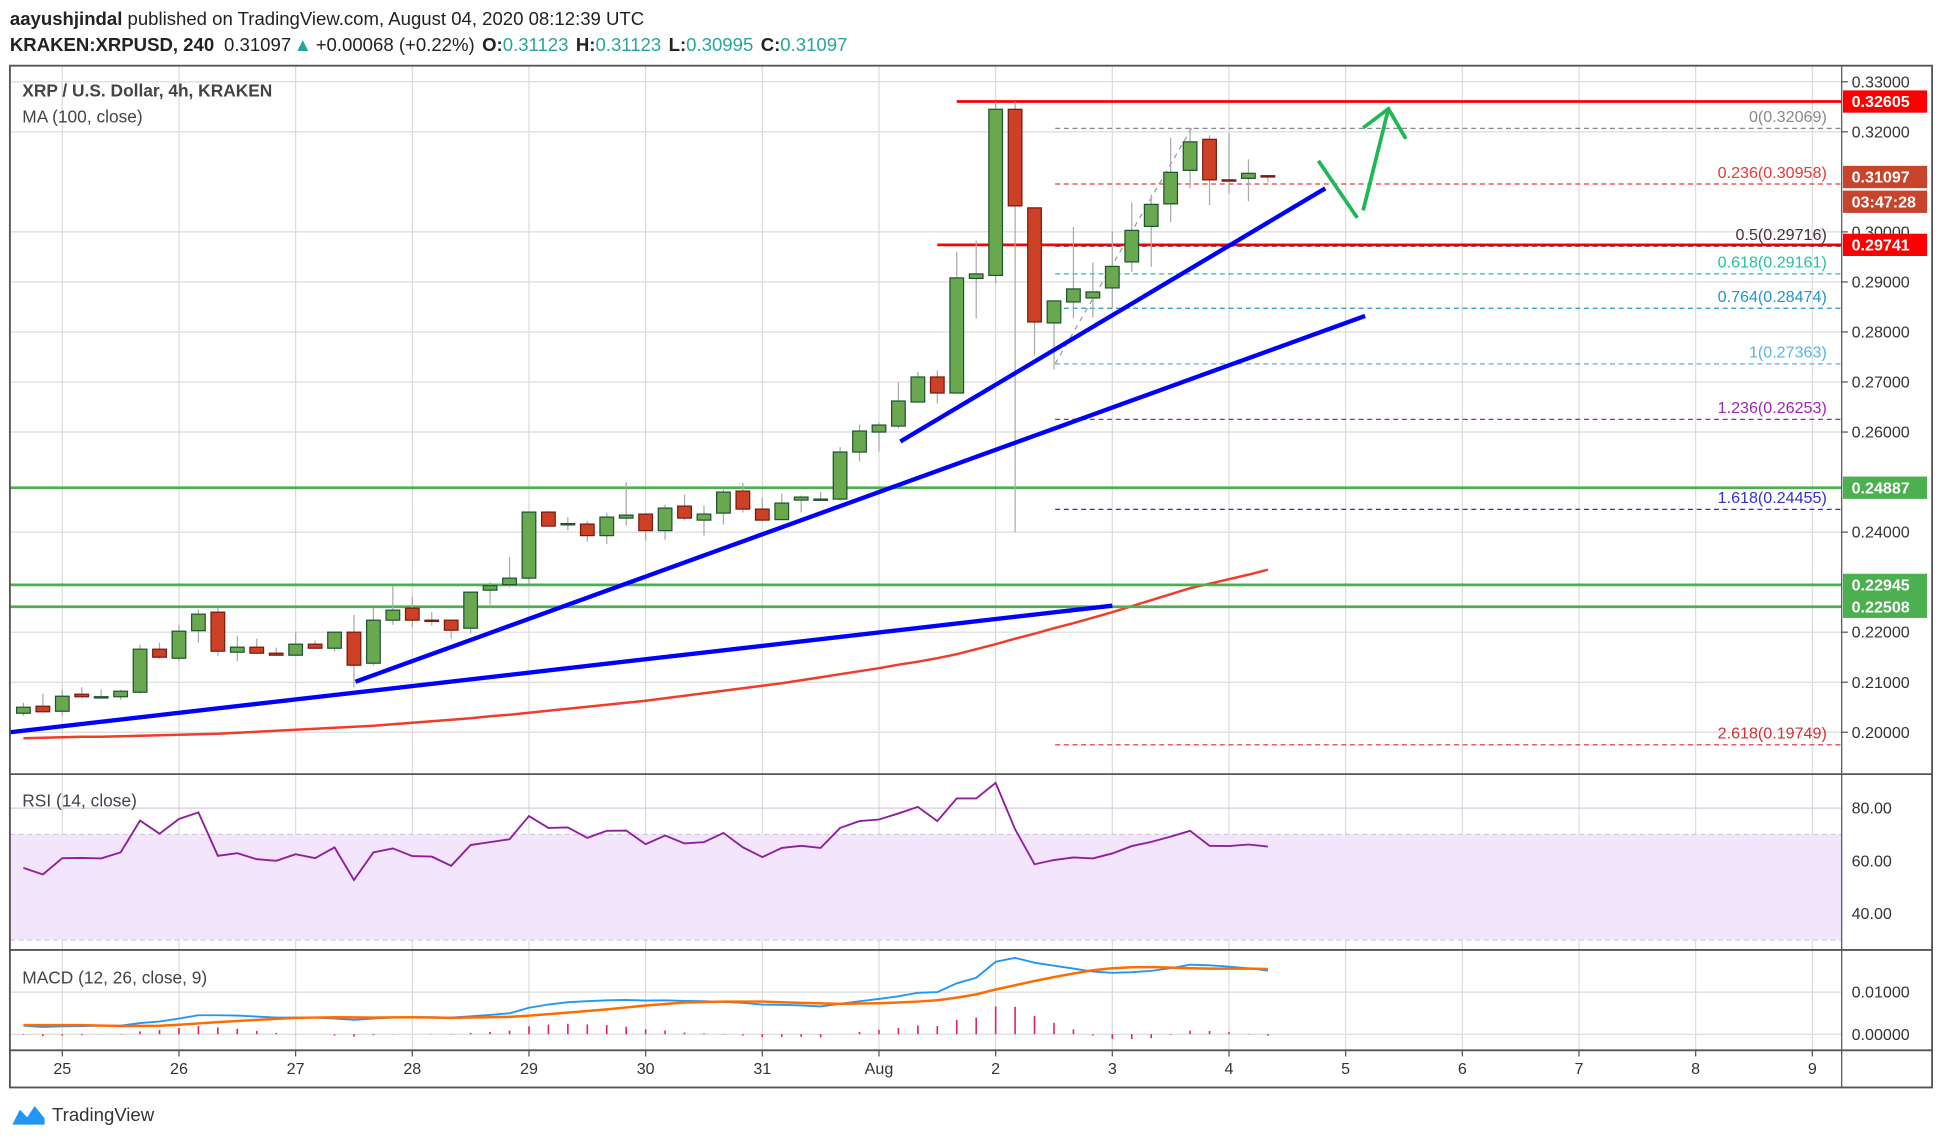 This screenshot has width=1942, height=1142. What do you see at coordinates (586, 44) in the screenshot?
I see `high-label: H:` at bounding box center [586, 44].